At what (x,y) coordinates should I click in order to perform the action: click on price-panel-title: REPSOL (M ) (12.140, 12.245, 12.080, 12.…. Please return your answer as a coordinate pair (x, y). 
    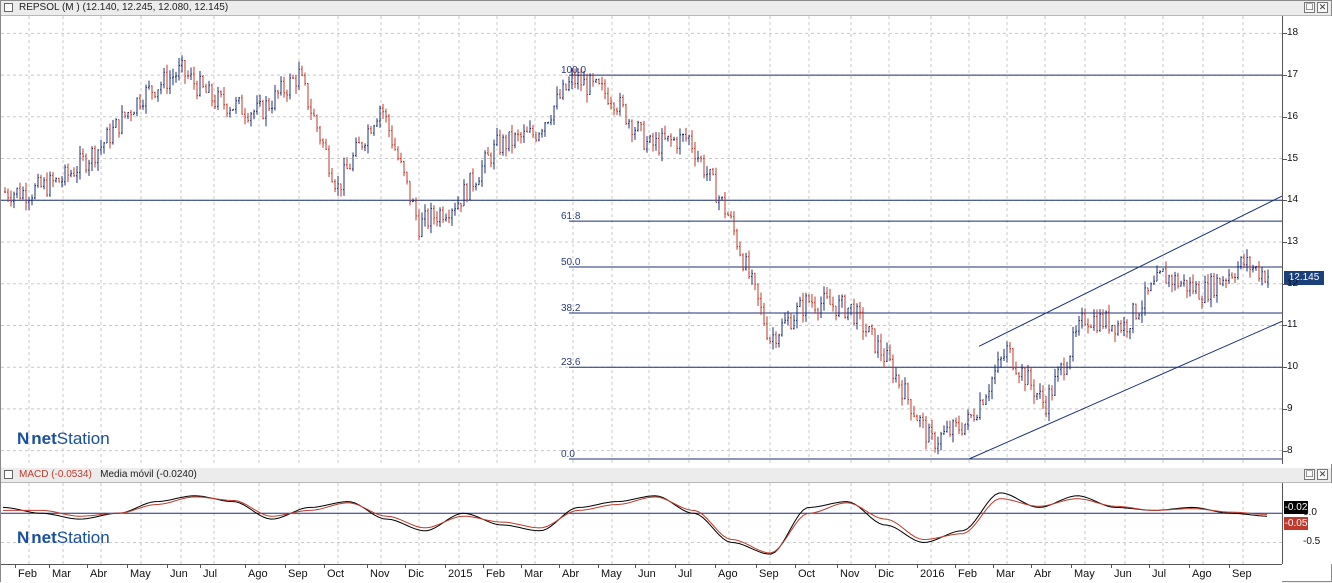
    Looking at the image, I should click on (124, 7).